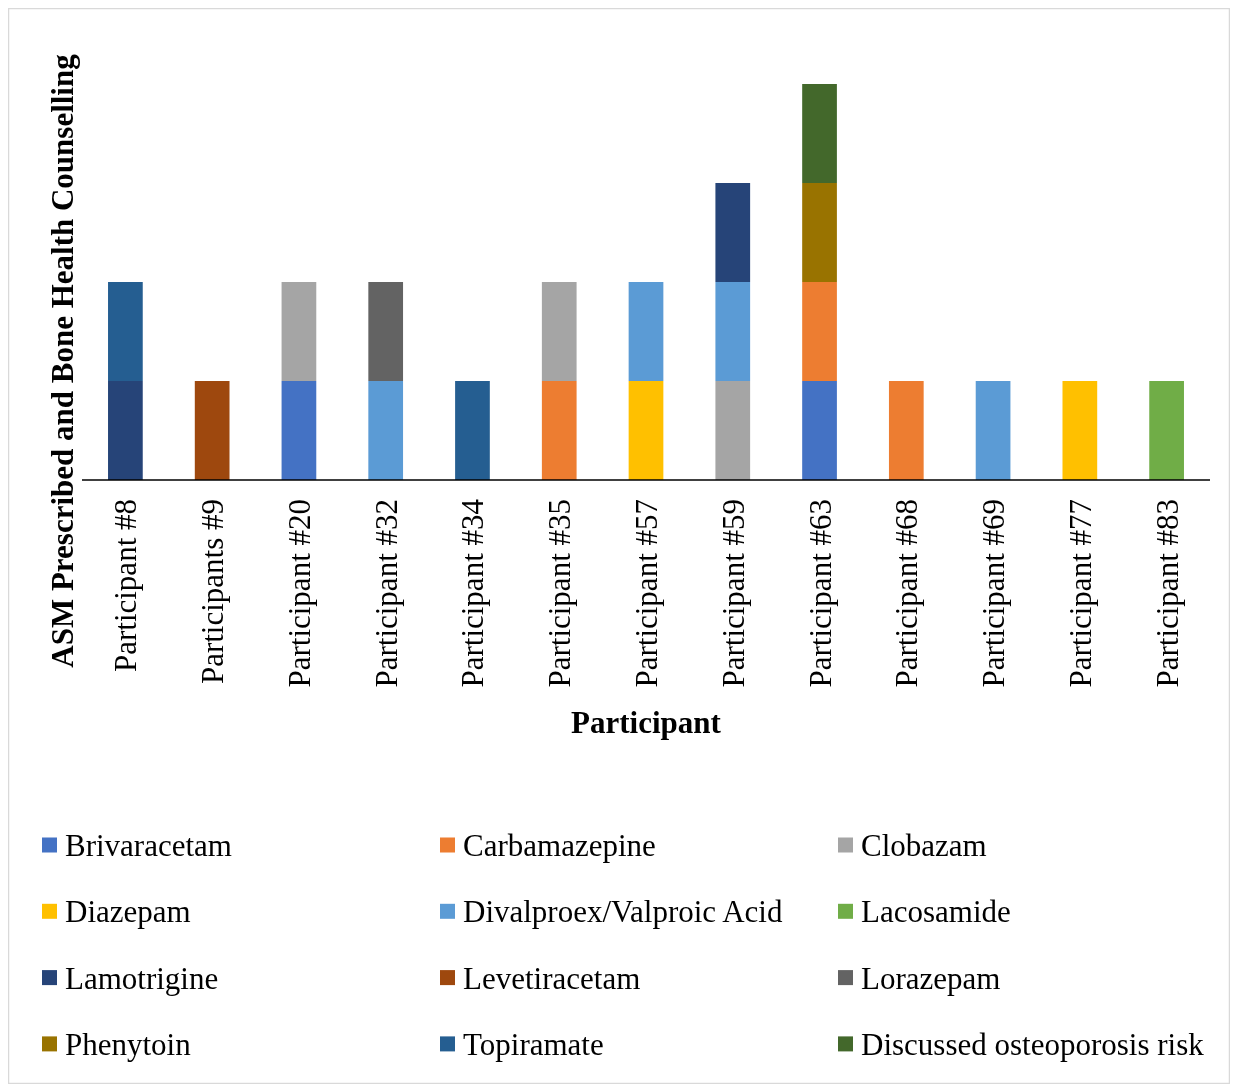  I want to click on x-tick-label: Participant #20, so click(299, 593).